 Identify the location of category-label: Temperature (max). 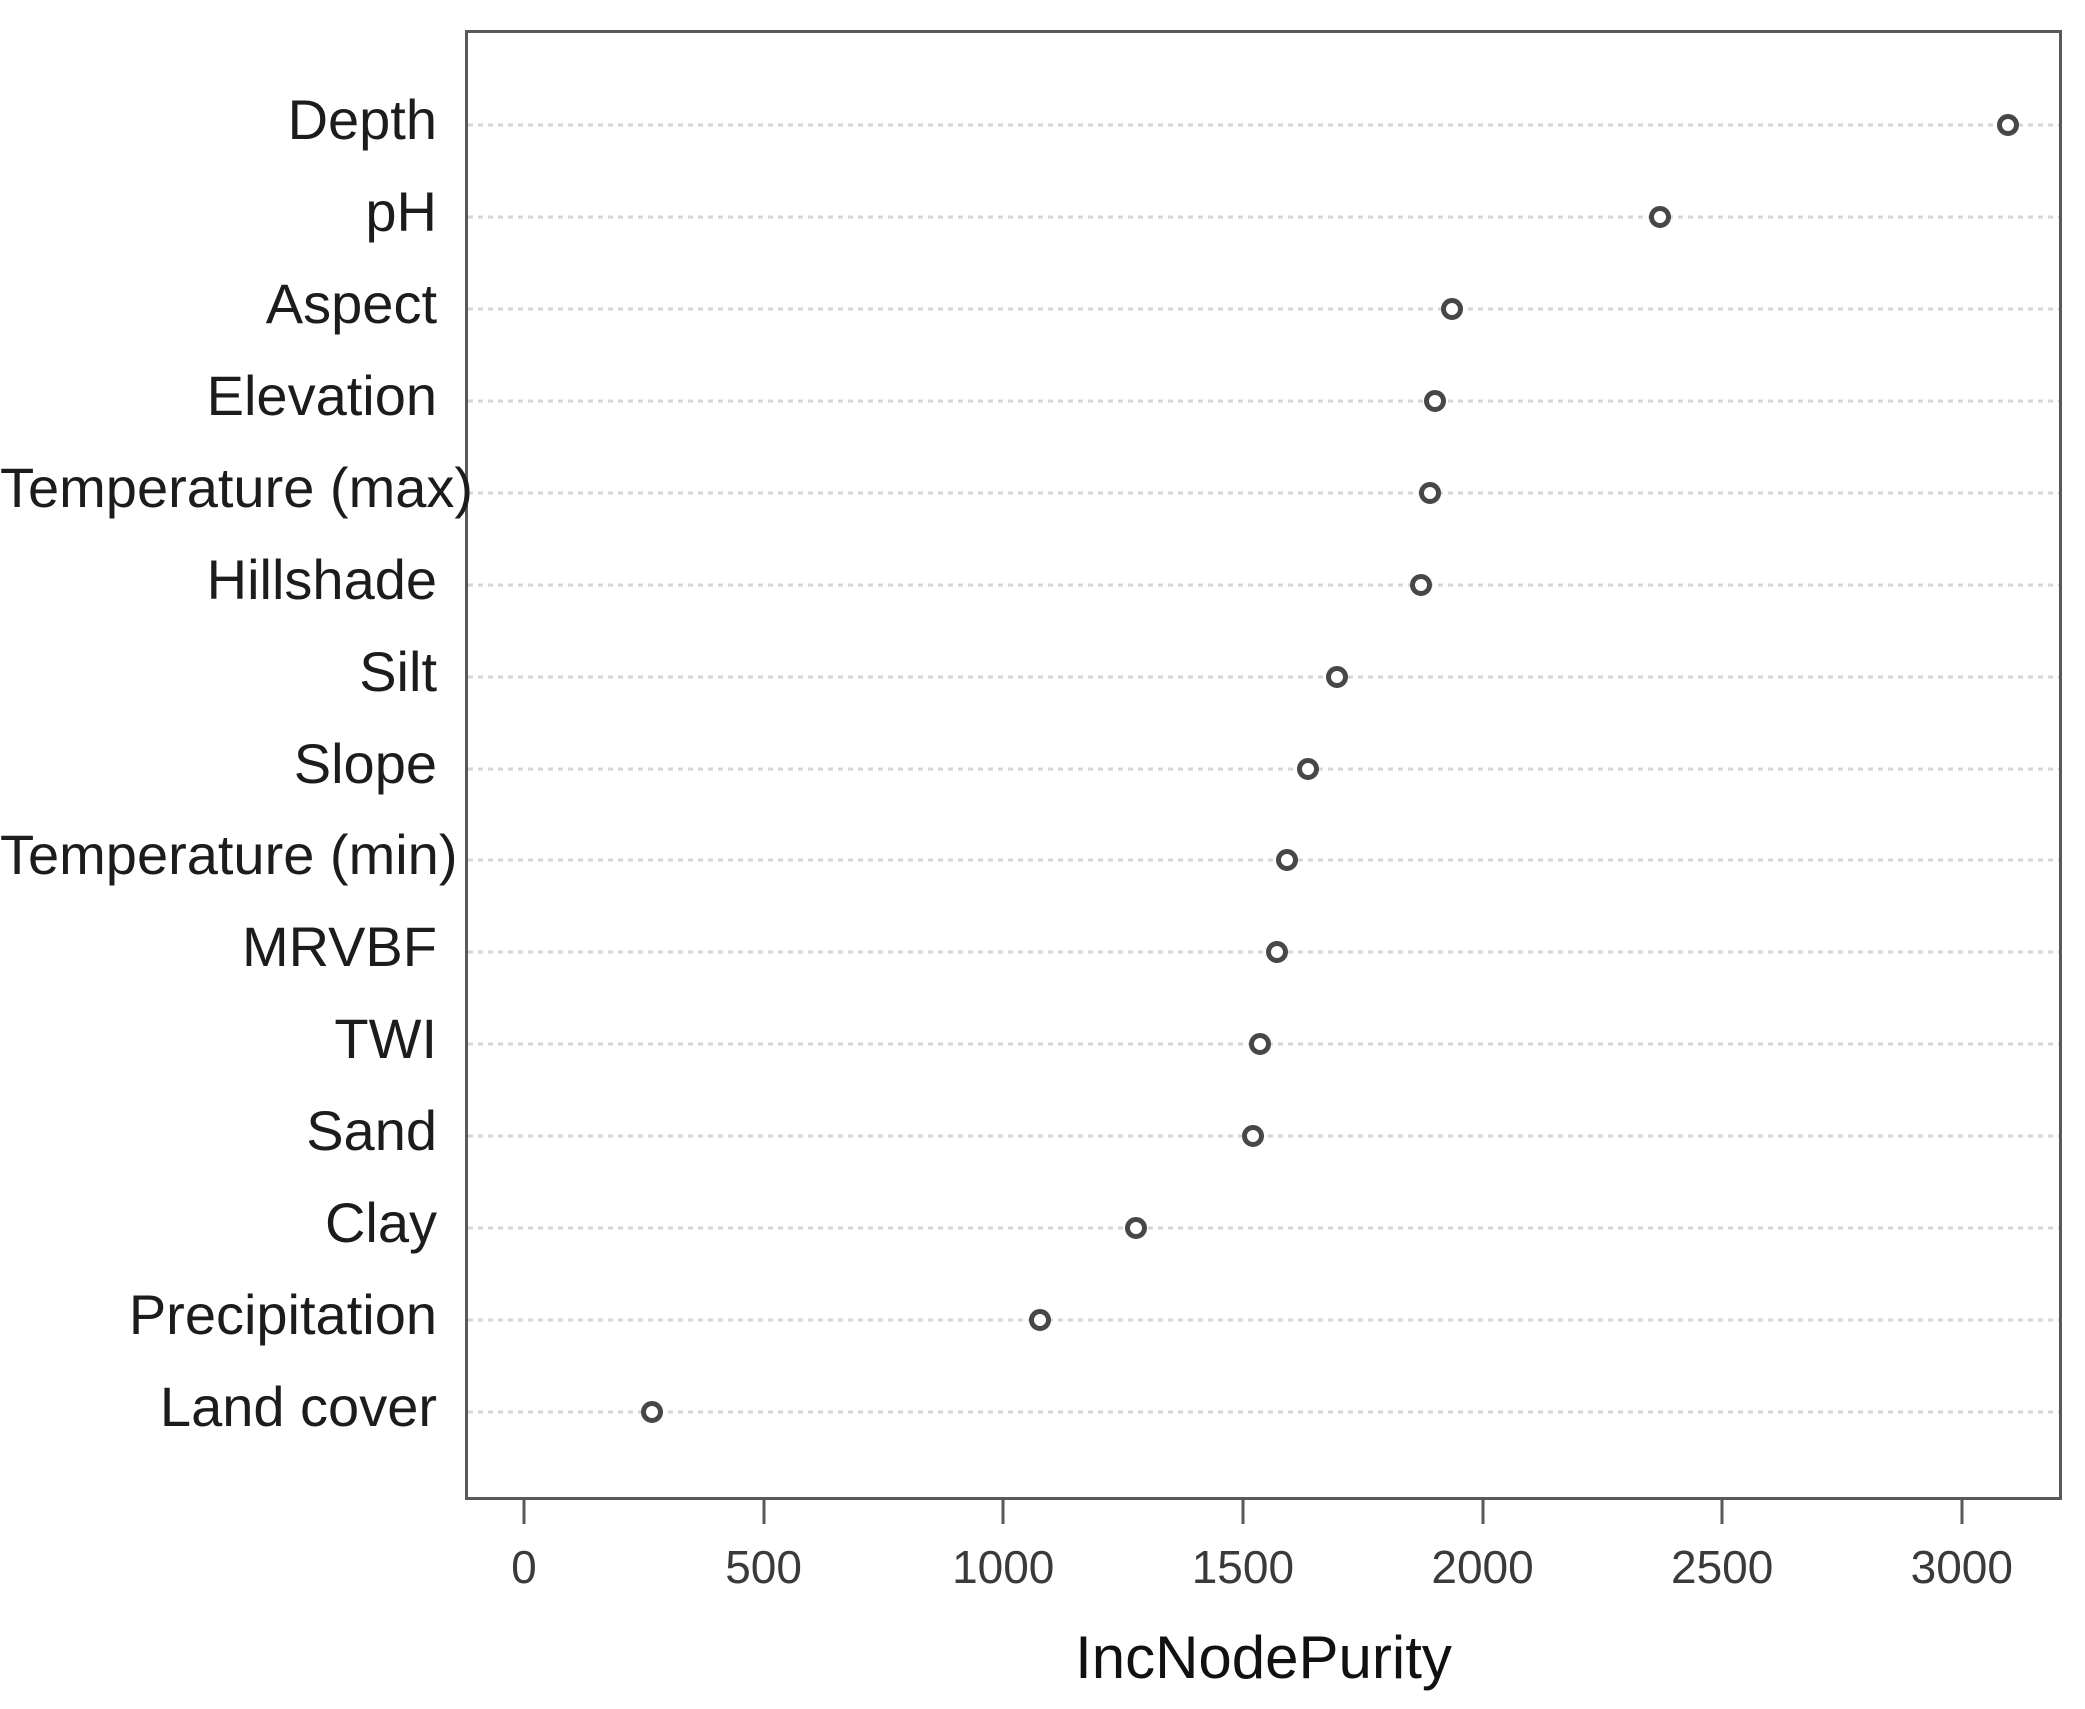
(237, 487).